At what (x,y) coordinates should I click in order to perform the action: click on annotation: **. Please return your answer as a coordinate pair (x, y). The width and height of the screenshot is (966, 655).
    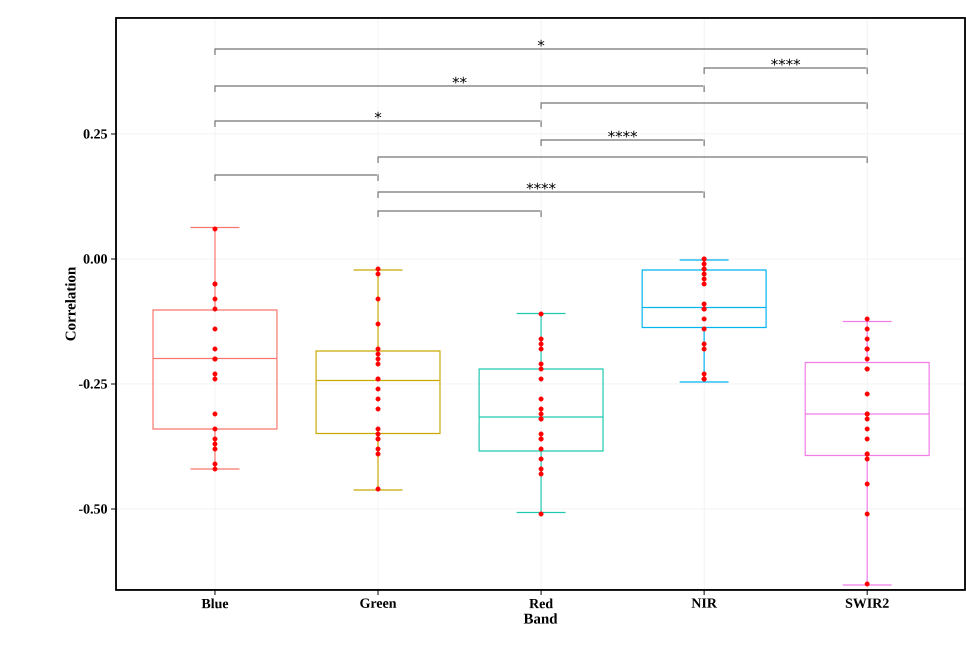
    Looking at the image, I should click on (459, 80).